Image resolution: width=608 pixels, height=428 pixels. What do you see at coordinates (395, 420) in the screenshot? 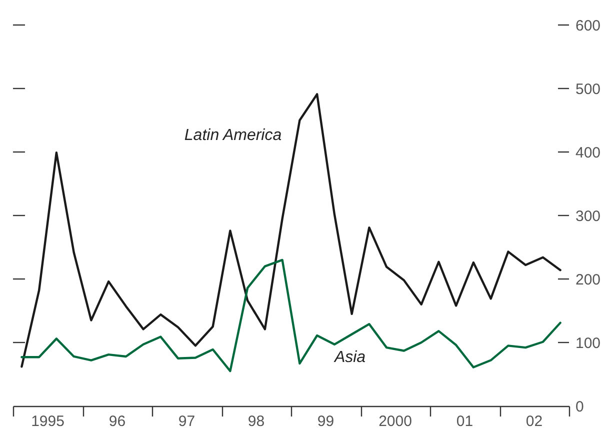
I see `x-tick-label: 2000` at bounding box center [395, 420].